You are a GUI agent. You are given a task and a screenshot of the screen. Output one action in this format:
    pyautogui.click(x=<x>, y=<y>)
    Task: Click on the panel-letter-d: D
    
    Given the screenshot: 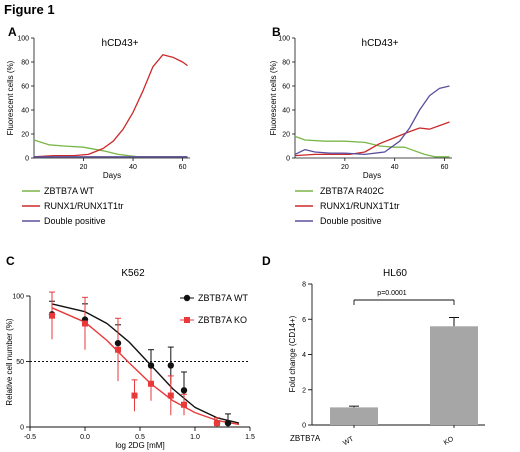 What is the action you would take?
    pyautogui.click(x=266, y=261)
    